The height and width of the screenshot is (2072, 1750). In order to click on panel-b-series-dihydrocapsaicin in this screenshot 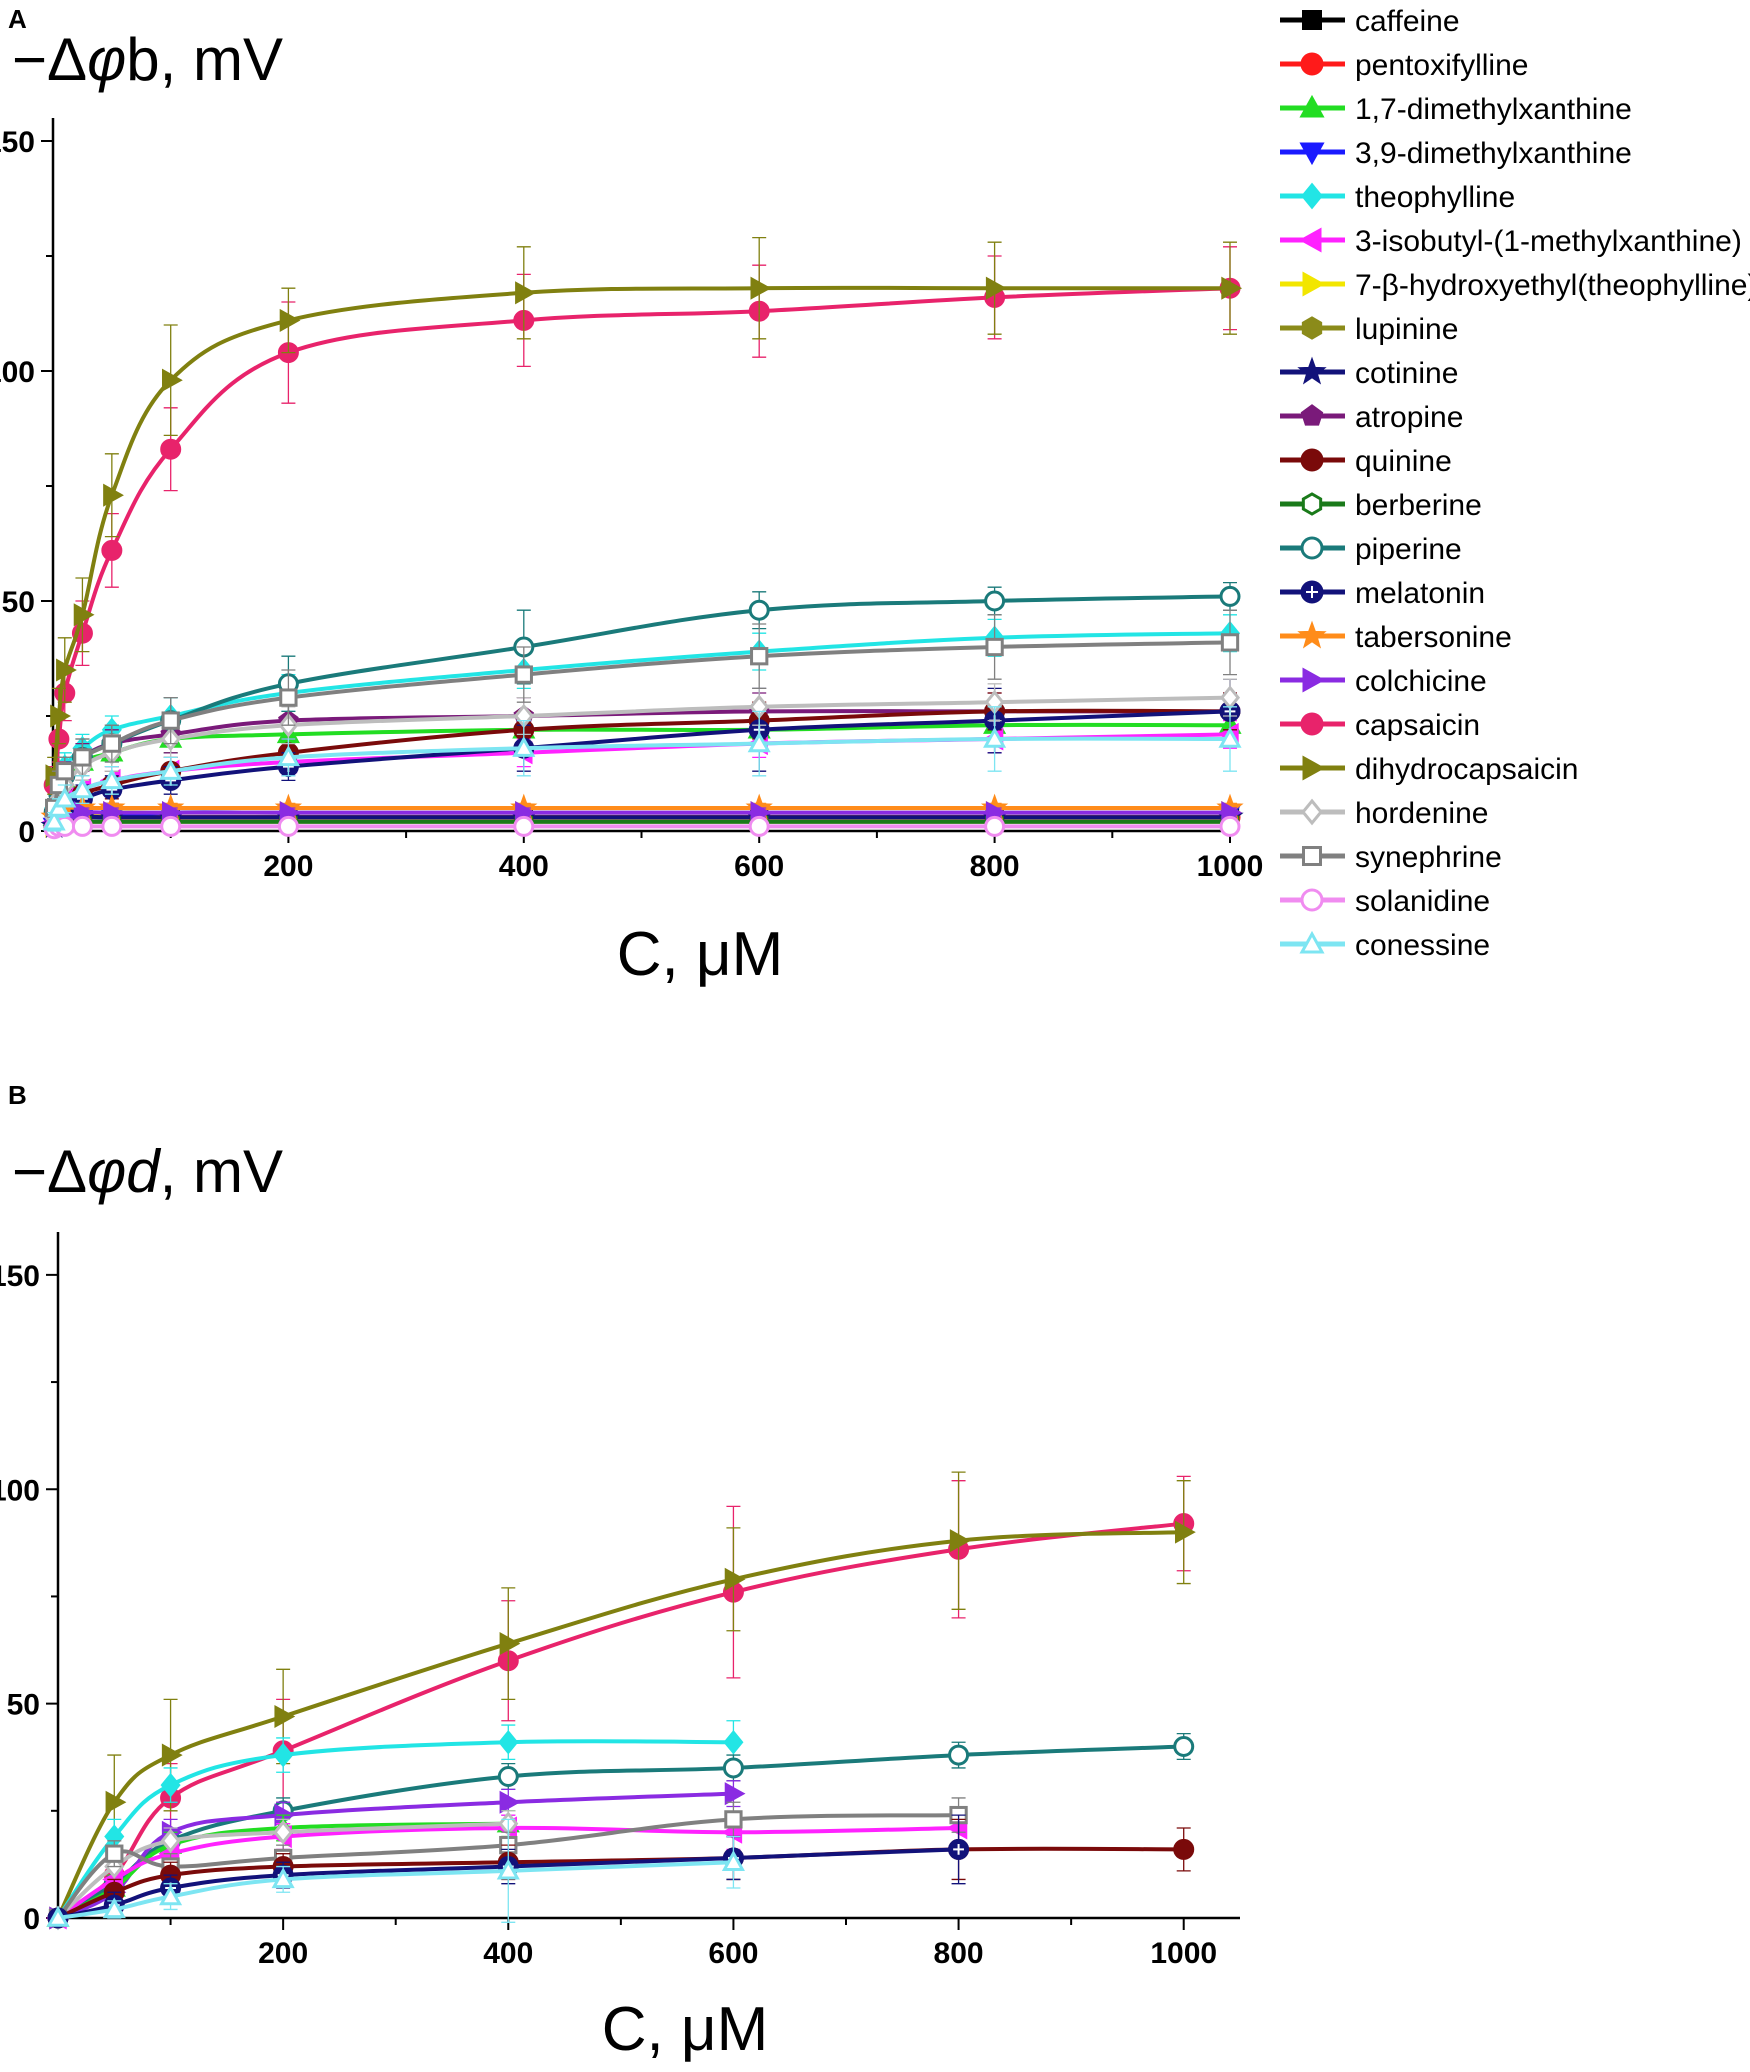, I will do `click(622, 1700)`.